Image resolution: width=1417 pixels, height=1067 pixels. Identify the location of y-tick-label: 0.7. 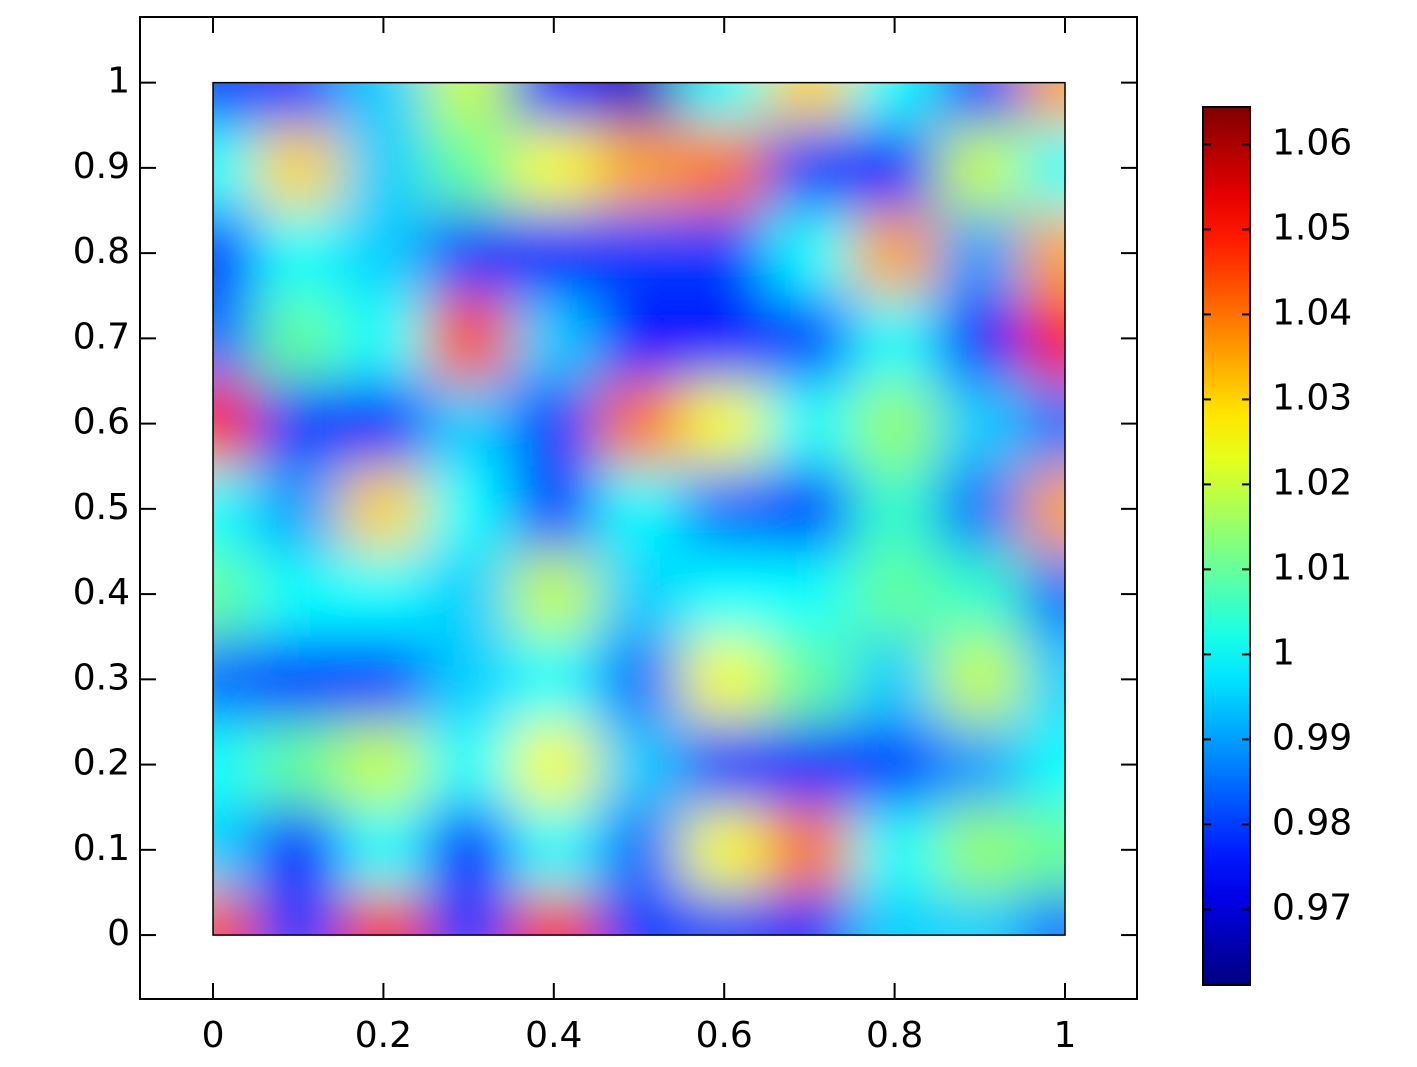
(101, 336).